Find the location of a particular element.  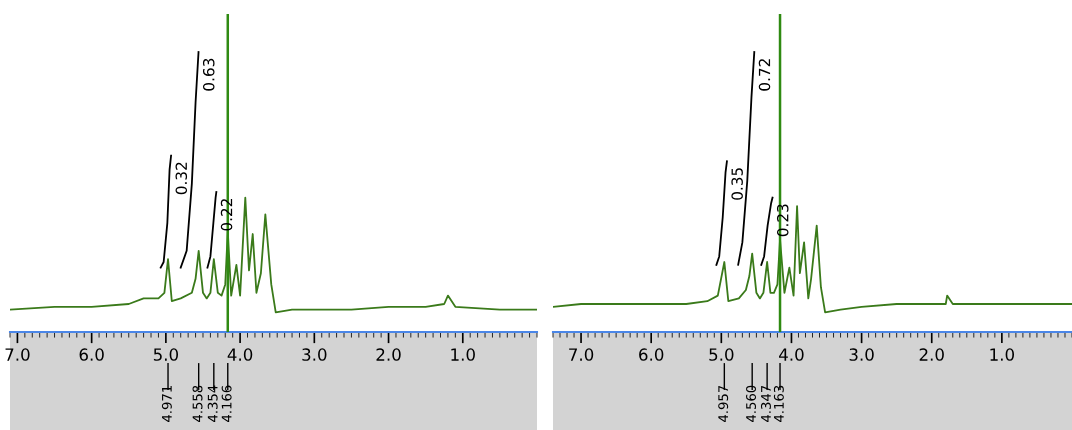

annotation: 4.166 is located at coordinates (226, 403).